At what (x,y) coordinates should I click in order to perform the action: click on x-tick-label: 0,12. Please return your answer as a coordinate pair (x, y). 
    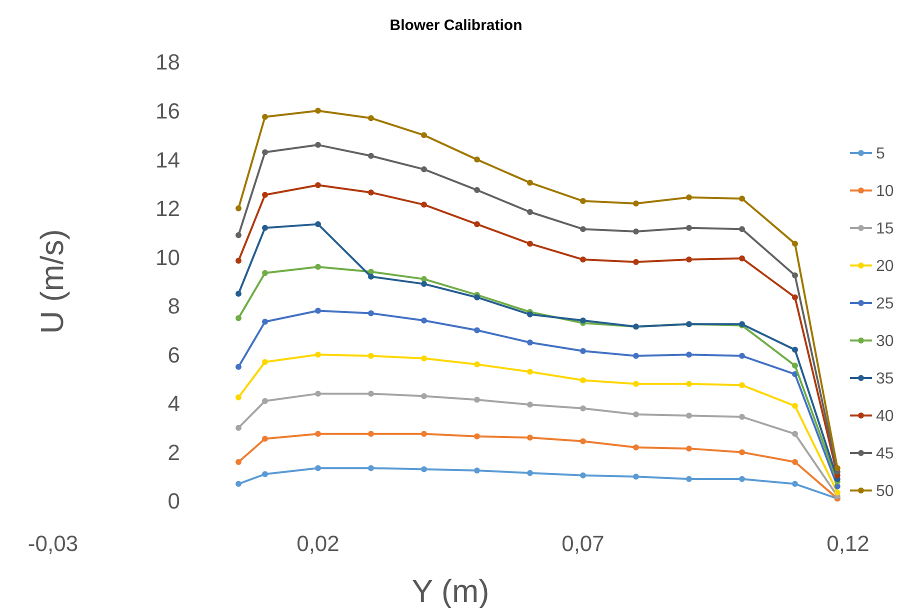
    Looking at the image, I should click on (848, 543).